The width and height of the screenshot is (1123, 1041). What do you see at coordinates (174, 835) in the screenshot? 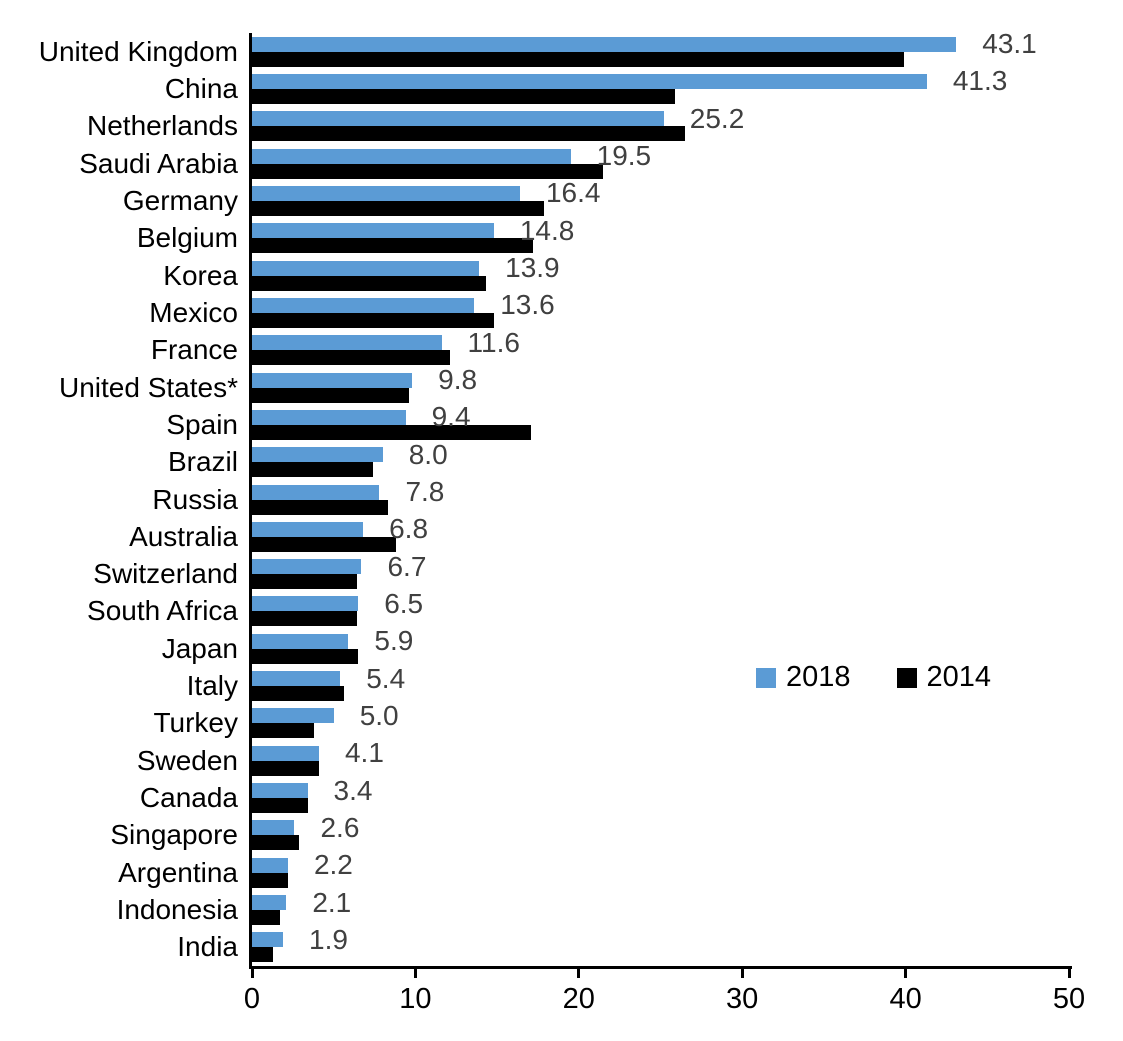
I see `category-label: Singapore` at bounding box center [174, 835].